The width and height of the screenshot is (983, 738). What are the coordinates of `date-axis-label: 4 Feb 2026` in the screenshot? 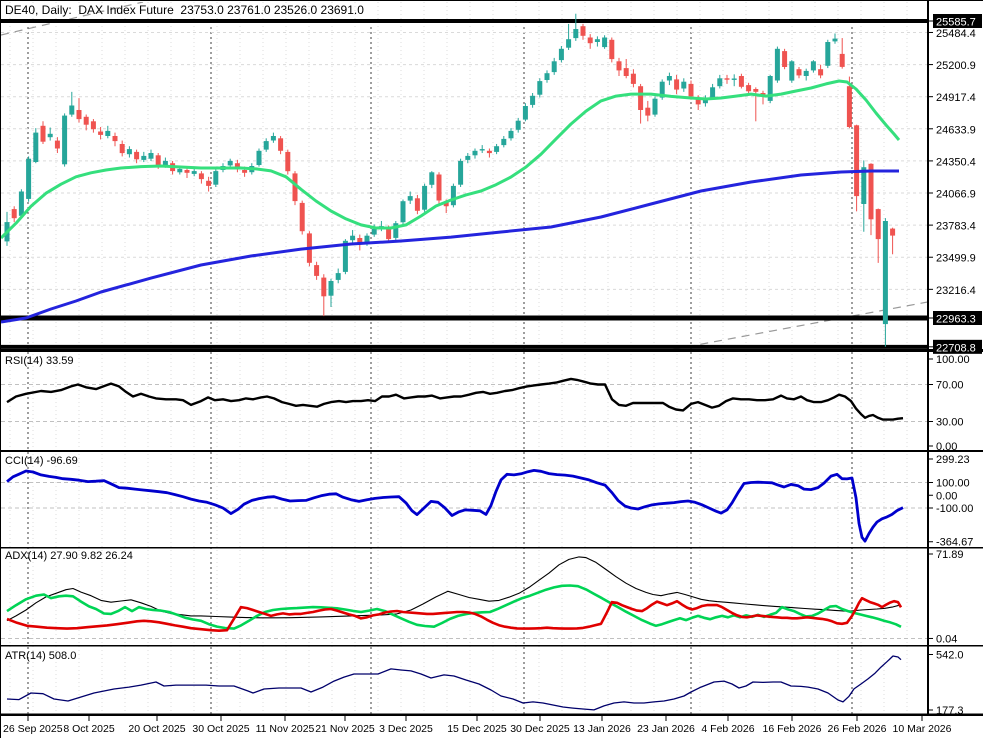 It's located at (727, 729).